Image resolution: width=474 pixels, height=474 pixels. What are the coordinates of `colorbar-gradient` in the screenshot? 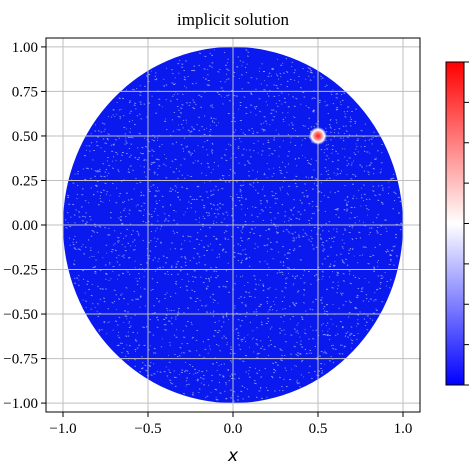 It's located at (455, 223).